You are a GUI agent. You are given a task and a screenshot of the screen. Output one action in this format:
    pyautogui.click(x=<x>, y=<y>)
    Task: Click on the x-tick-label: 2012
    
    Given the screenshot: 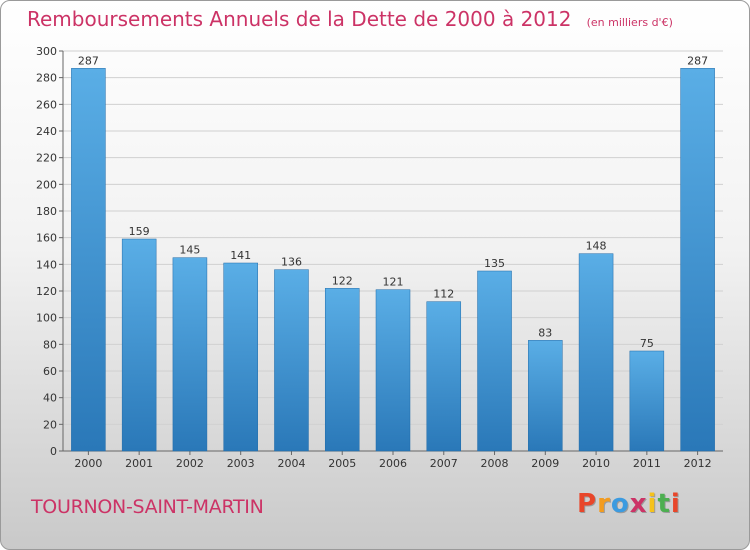 What is the action you would take?
    pyautogui.click(x=698, y=463)
    